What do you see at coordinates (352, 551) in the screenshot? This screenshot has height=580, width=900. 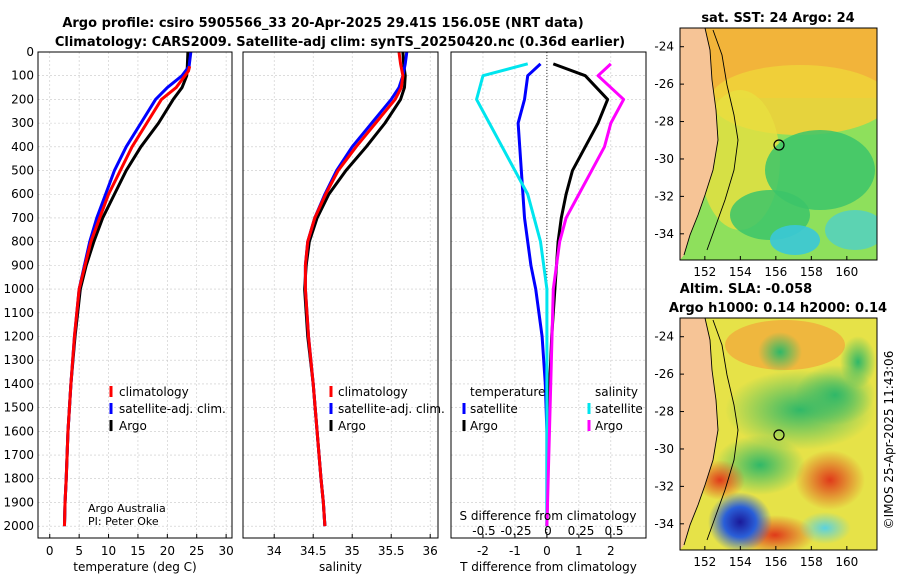 I see `x-tick-label: 35` at bounding box center [352, 551].